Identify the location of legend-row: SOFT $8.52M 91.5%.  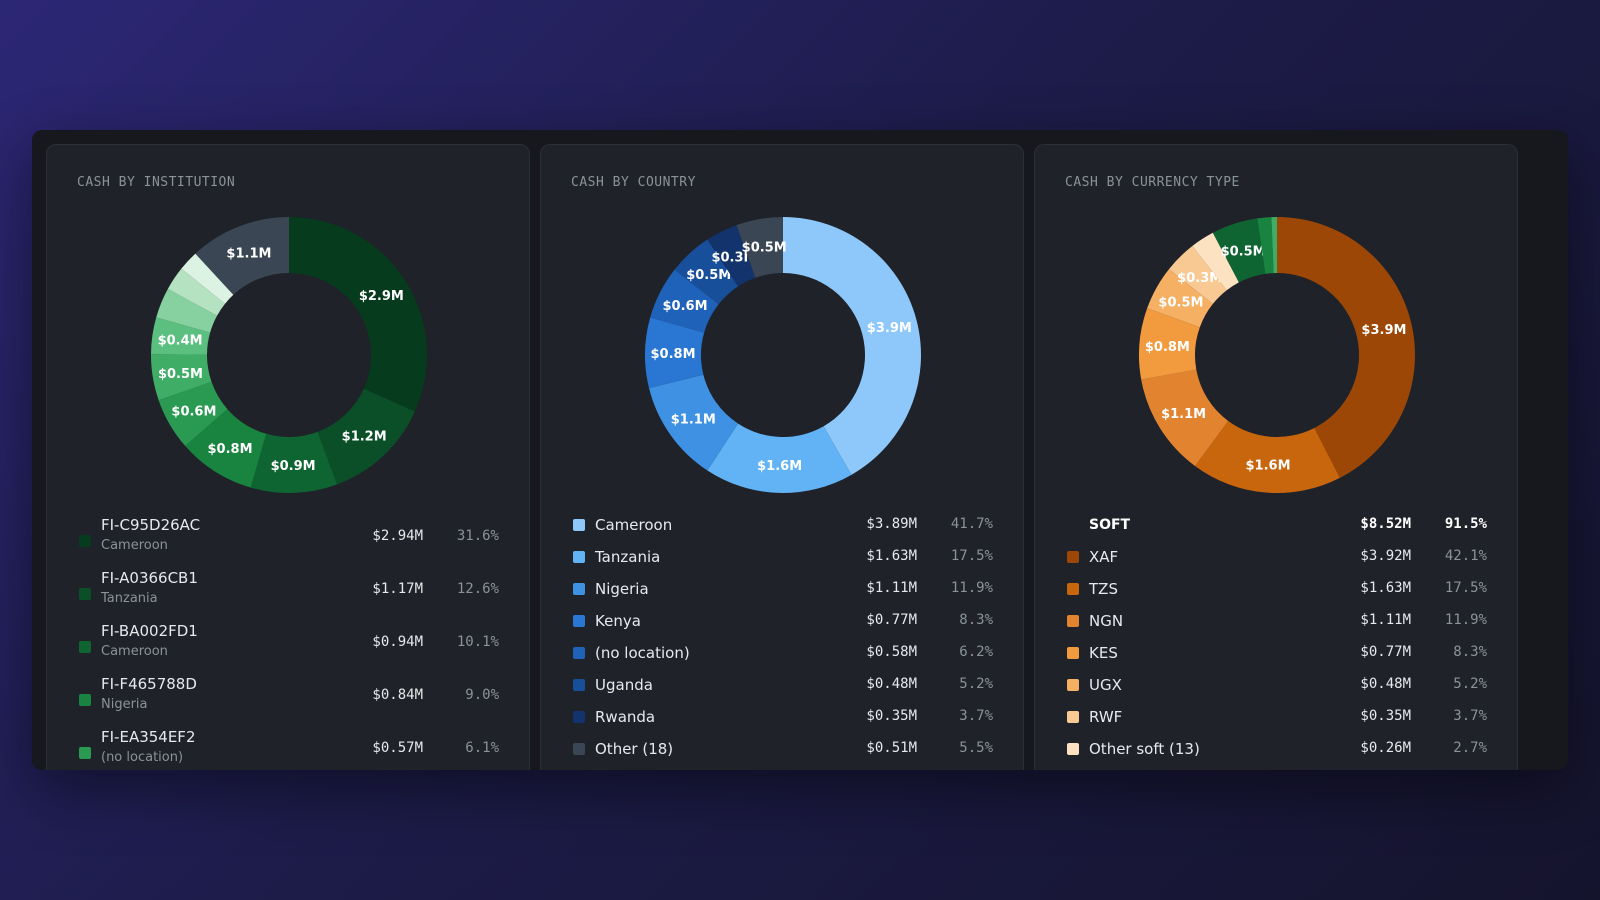
(1276, 531).